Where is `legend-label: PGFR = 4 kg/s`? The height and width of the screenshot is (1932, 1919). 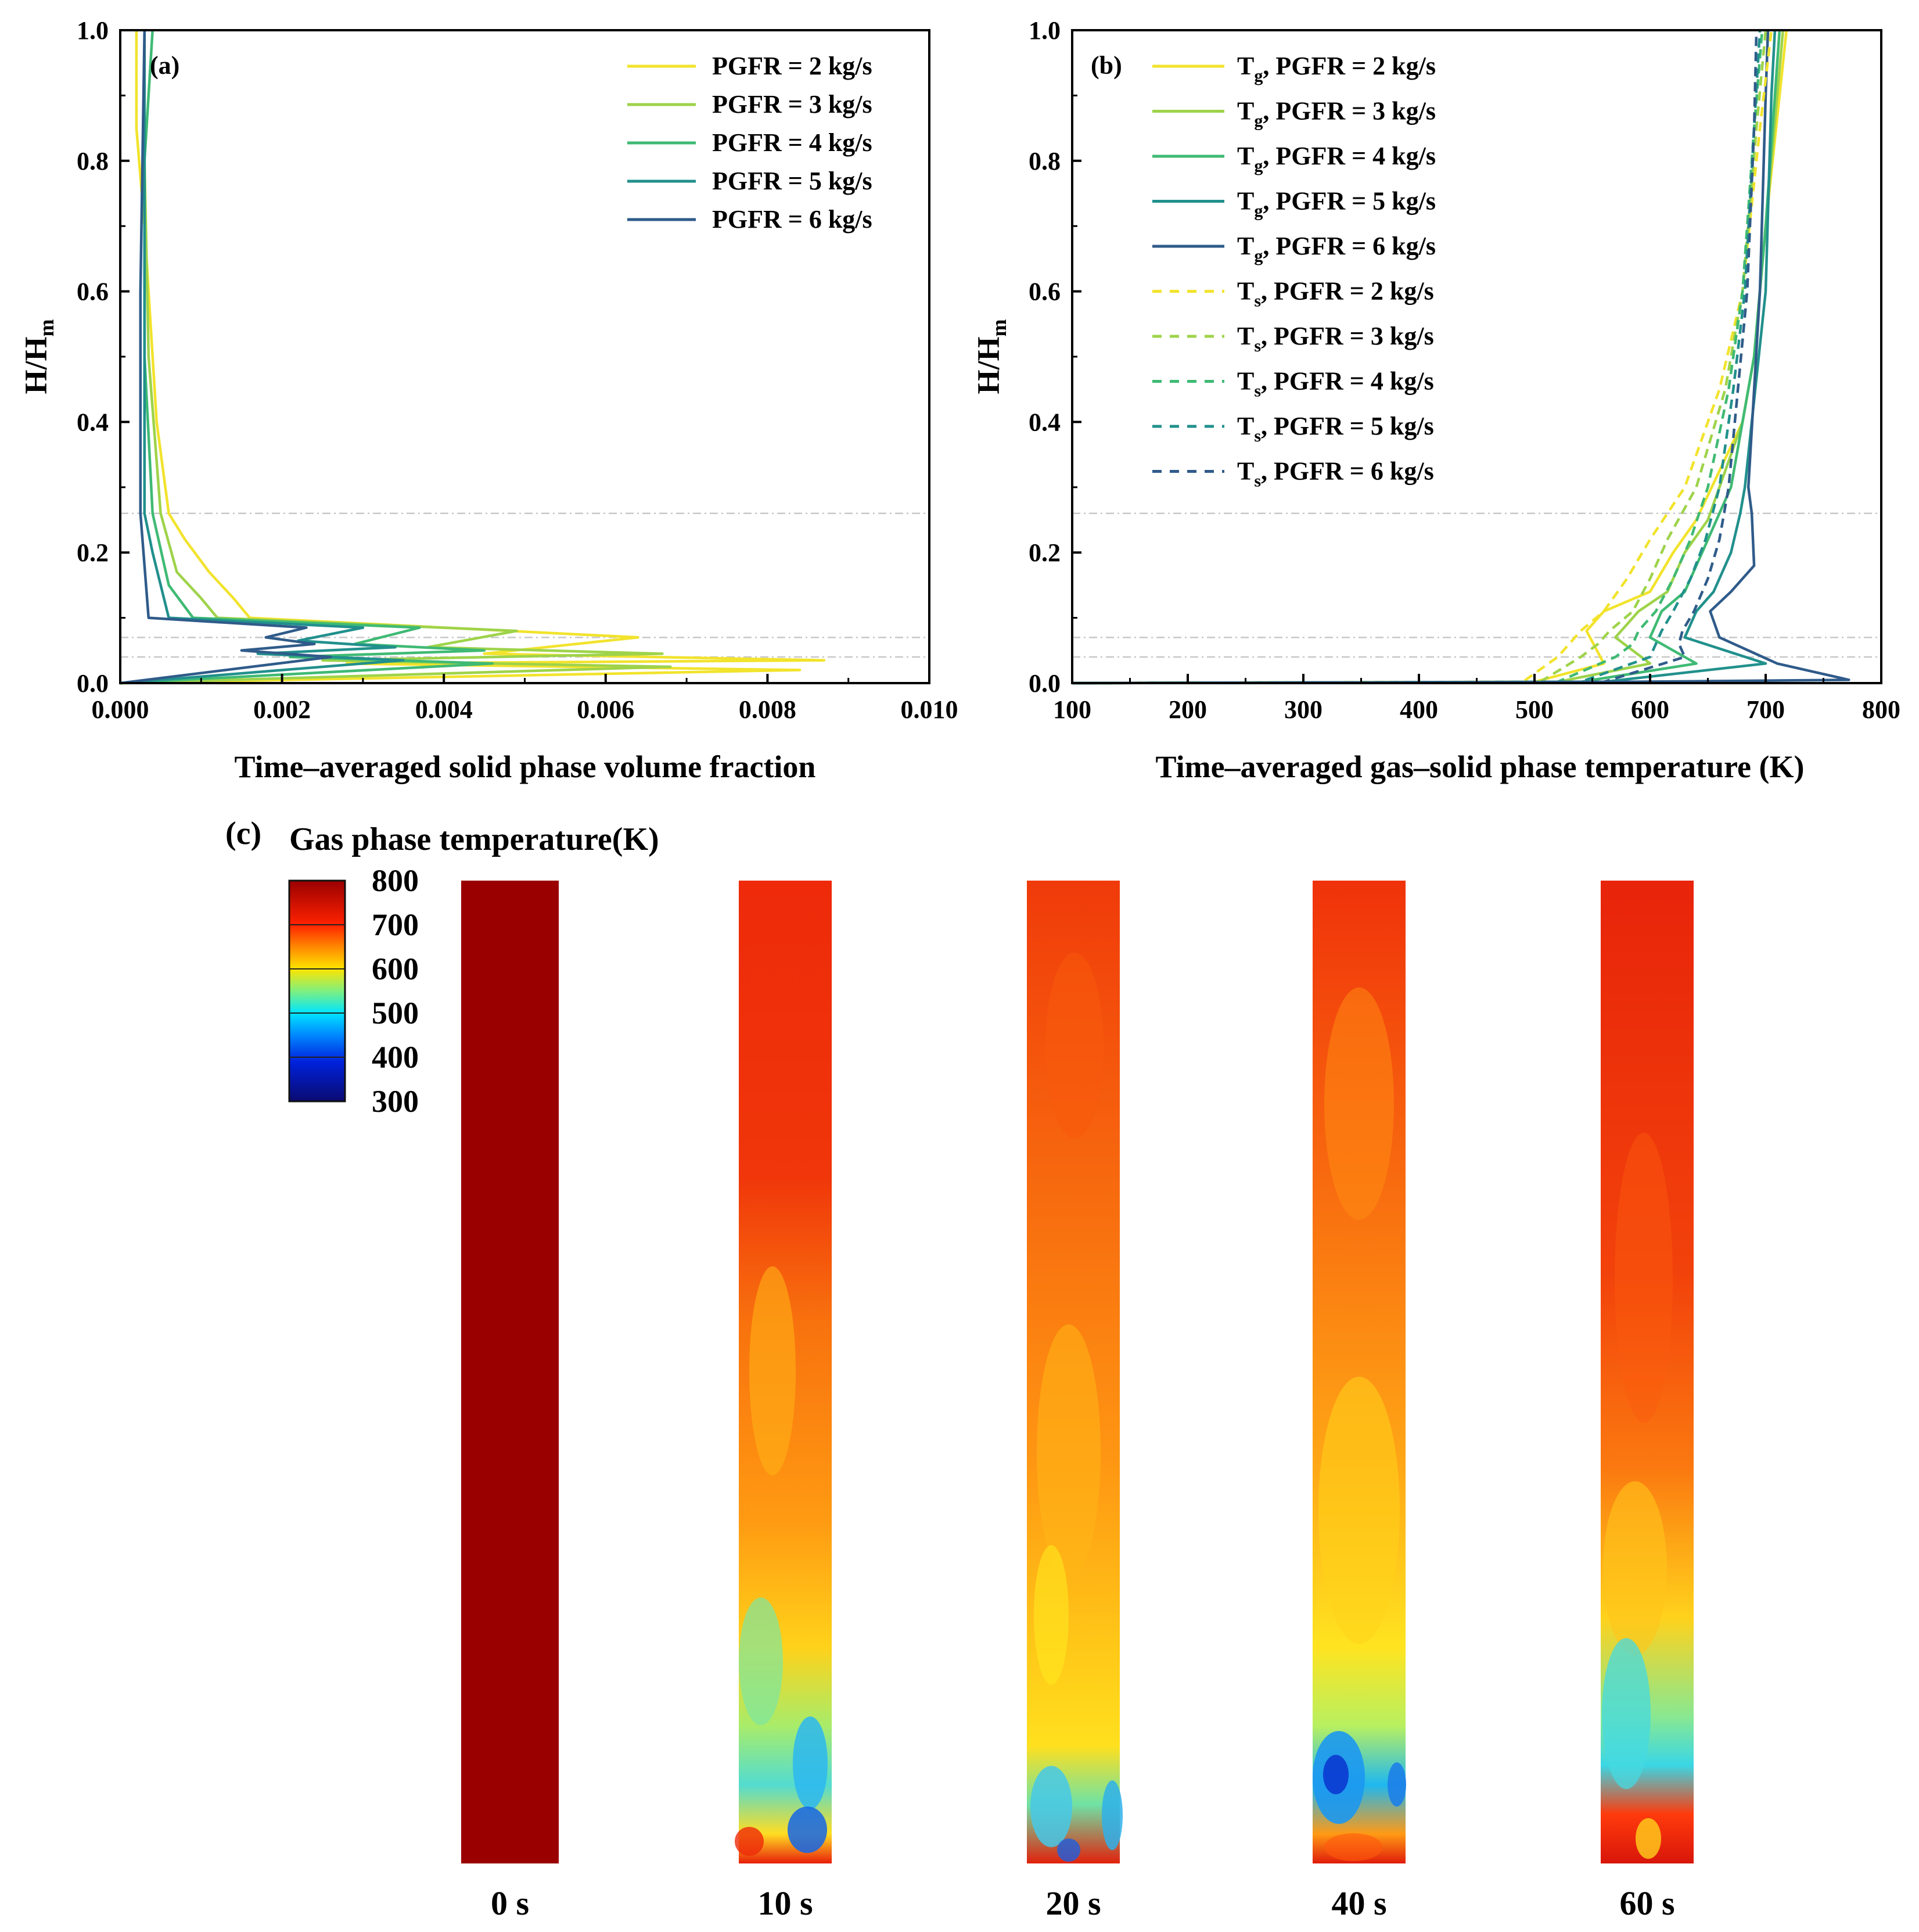
legend-label: PGFR = 4 kg/s is located at coordinates (792, 142).